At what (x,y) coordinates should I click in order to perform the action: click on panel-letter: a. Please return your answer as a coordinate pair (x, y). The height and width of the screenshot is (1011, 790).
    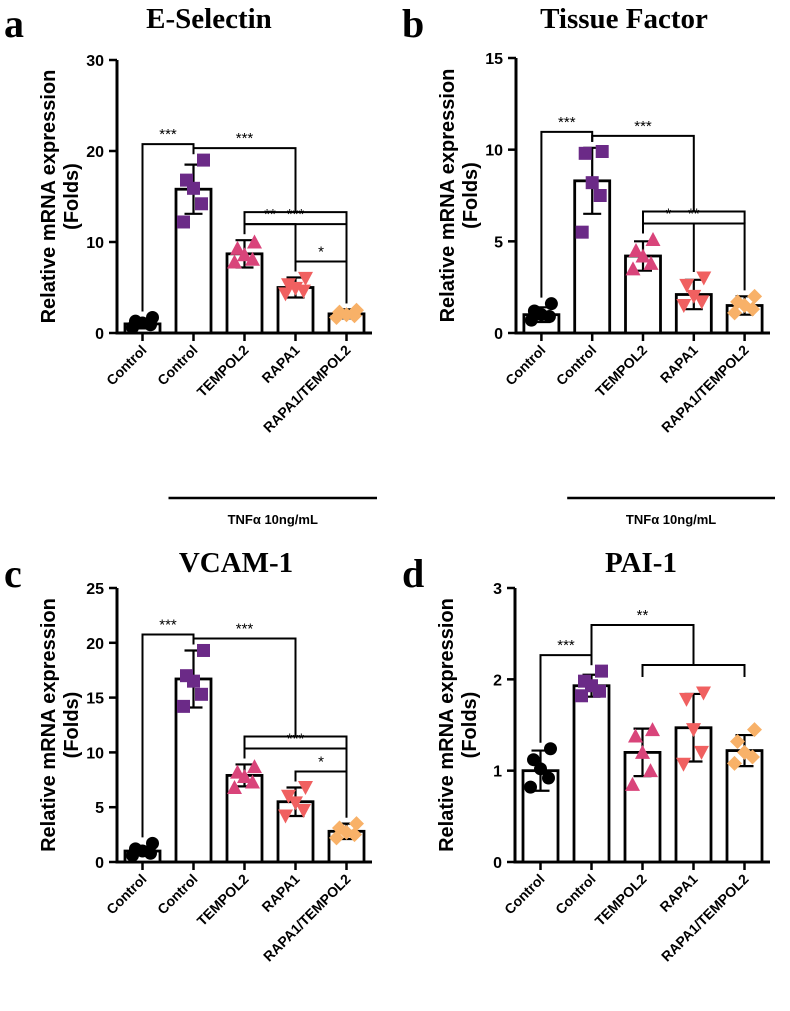
    Looking at the image, I should click on (14, 23).